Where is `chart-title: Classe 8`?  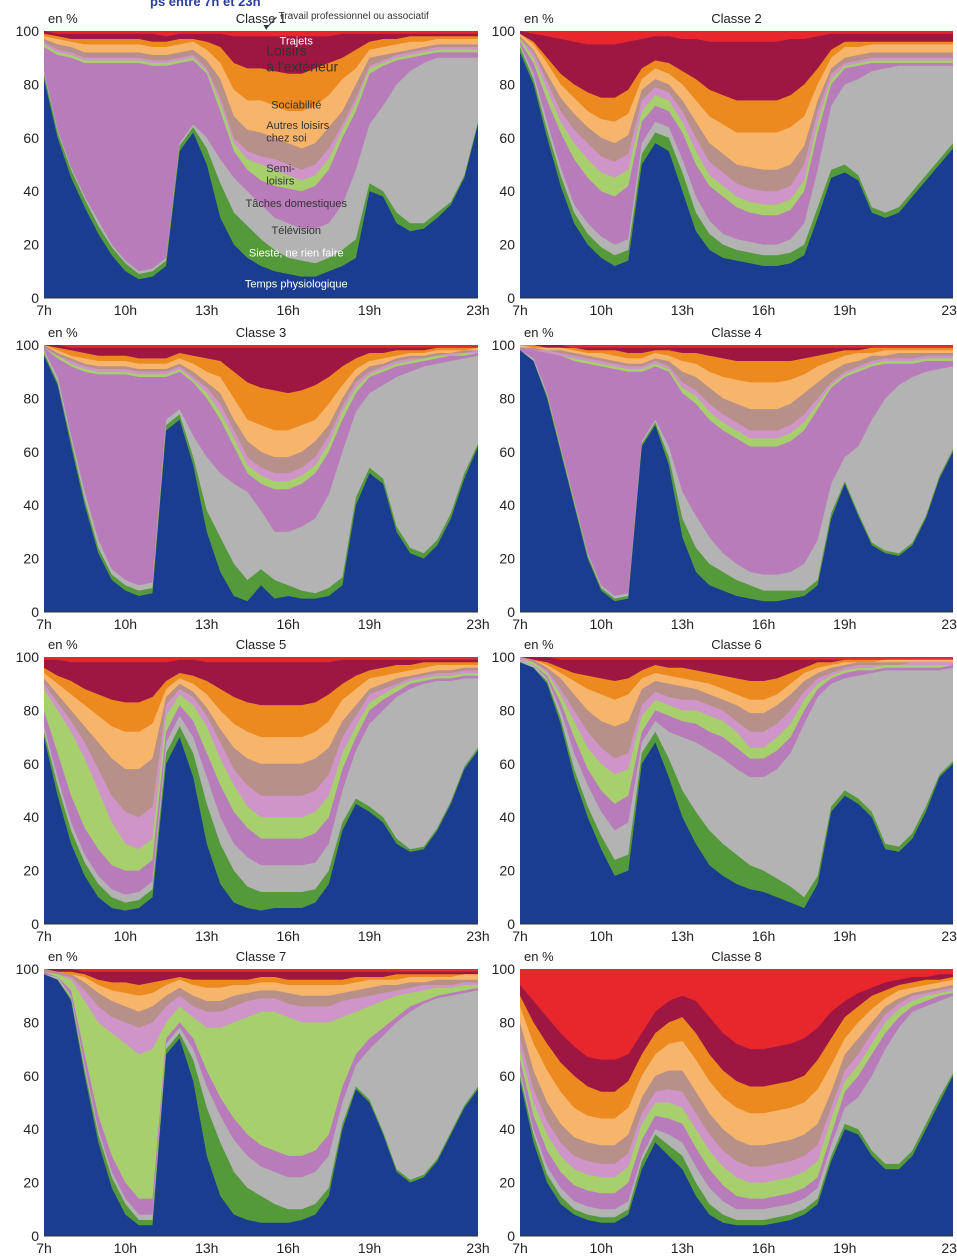 chart-title: Classe 8 is located at coordinates (736, 956).